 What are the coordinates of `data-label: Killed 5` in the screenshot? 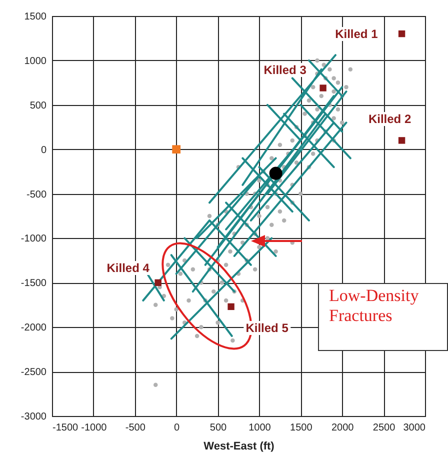 It's located at (267, 327).